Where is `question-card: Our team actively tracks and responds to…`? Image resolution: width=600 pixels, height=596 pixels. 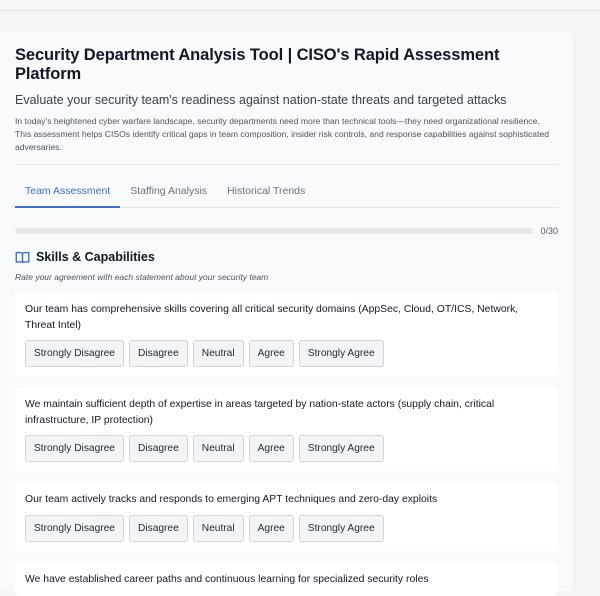 question-card: Our team actively tracks and responds to… is located at coordinates (286, 516).